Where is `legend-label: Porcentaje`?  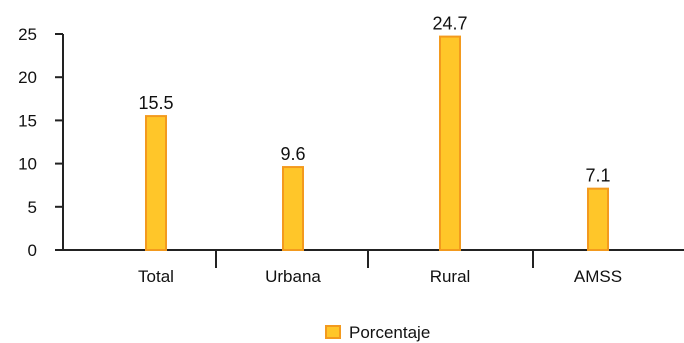
legend-label: Porcentaje is located at coordinates (389, 332).